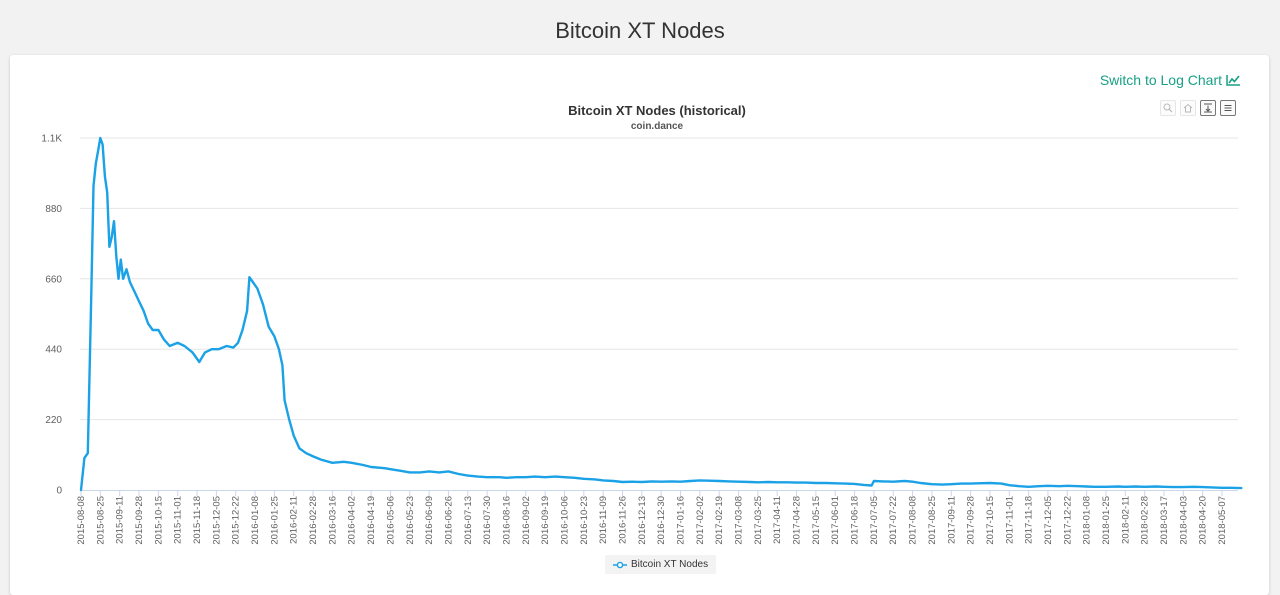  I want to click on menu-button, so click(1228, 108).